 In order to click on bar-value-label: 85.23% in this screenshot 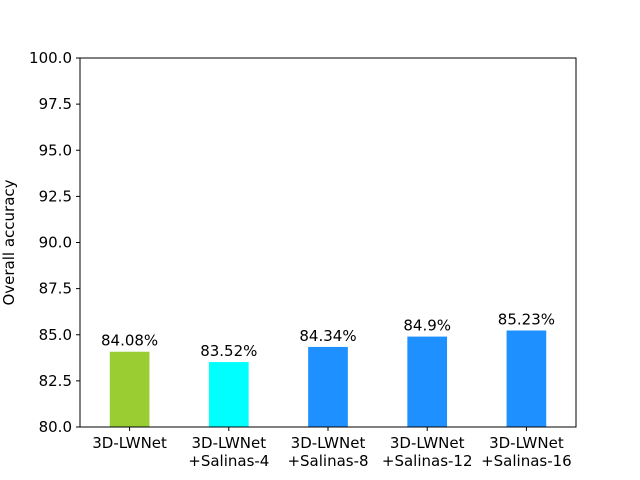, I will do `click(526, 320)`.